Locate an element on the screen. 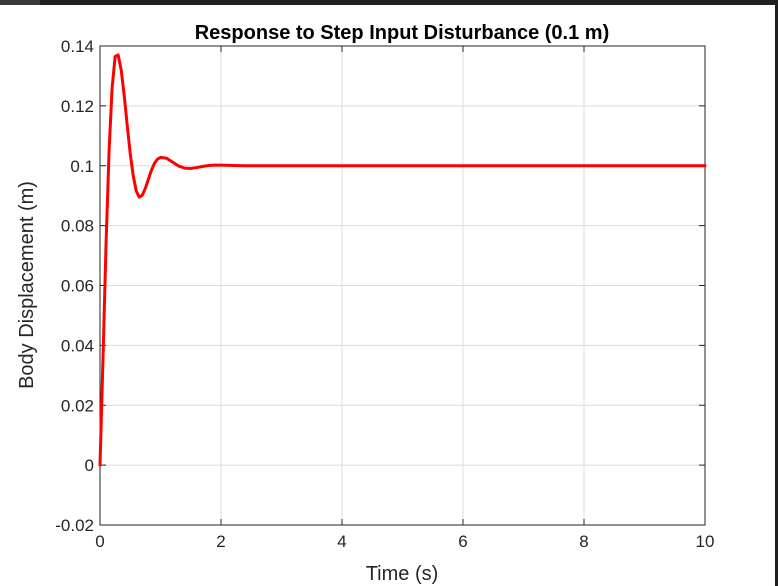 This screenshot has height=586, width=778. x-tick-label: 0 is located at coordinates (99, 541).